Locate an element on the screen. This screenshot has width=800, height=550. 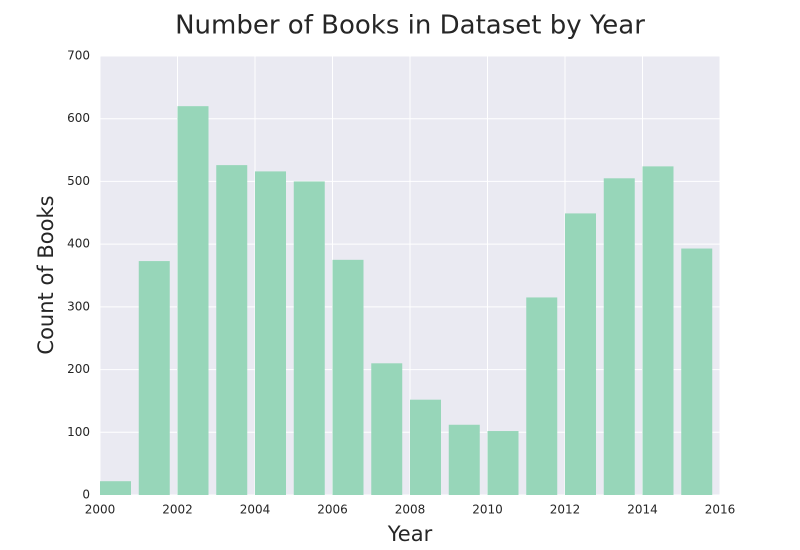
y-tick-label: 300 is located at coordinates (78, 306).